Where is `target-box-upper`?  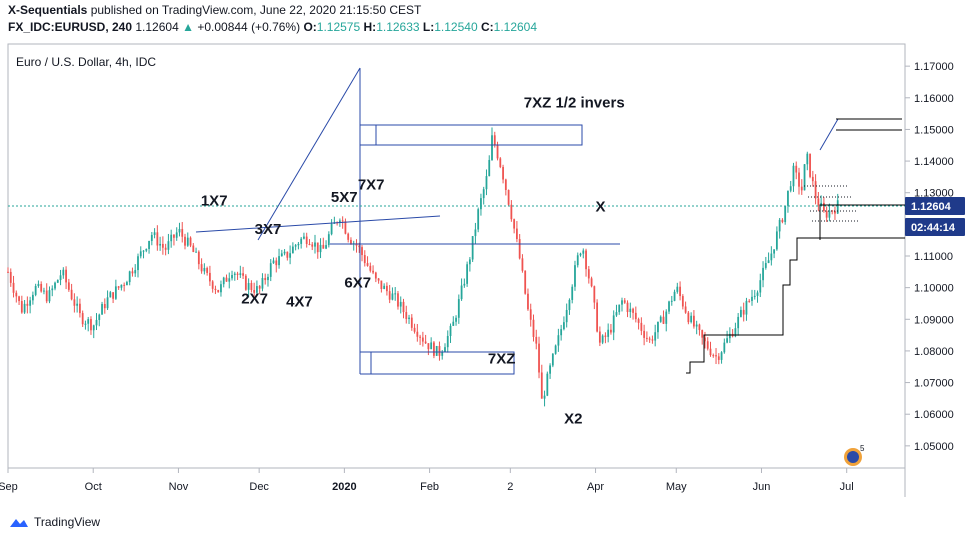
target-box-upper is located at coordinates (471, 135).